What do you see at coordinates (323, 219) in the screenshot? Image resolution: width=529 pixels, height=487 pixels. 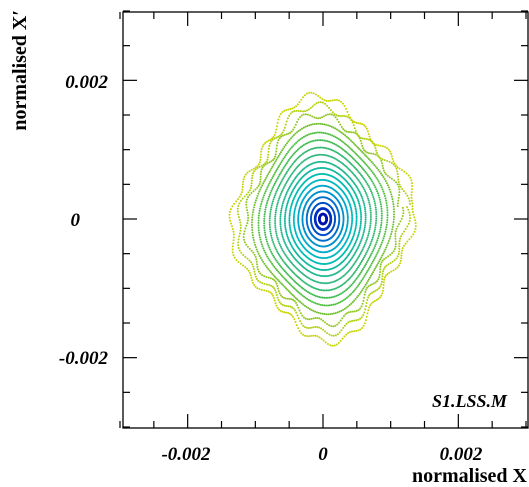 I see `orbit-series` at bounding box center [323, 219].